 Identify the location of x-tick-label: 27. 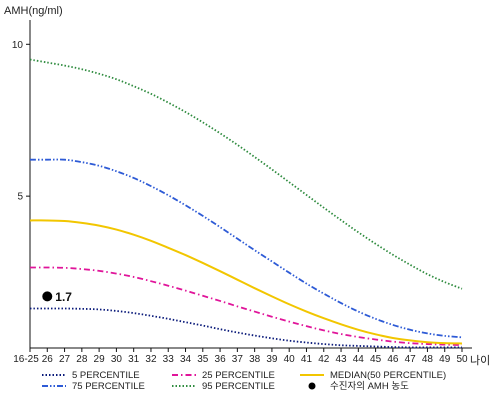
(65, 359).